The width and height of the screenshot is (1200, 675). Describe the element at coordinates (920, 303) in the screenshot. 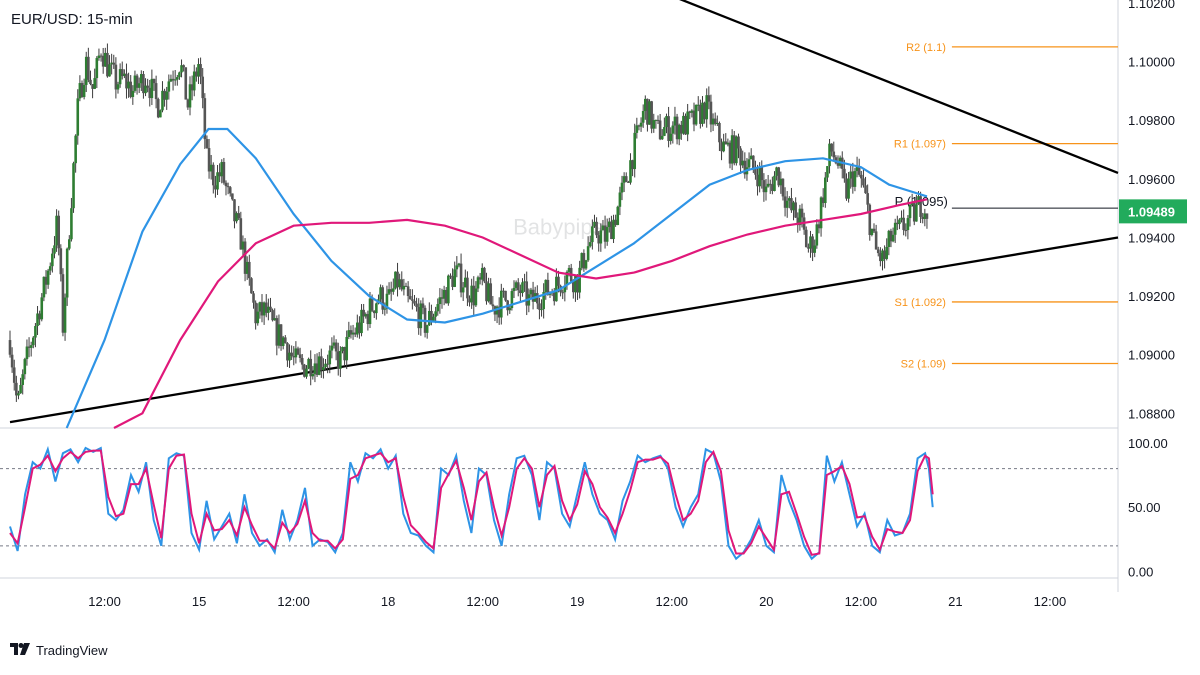

I see `pivot-label: S1 (1.092)` at that location.